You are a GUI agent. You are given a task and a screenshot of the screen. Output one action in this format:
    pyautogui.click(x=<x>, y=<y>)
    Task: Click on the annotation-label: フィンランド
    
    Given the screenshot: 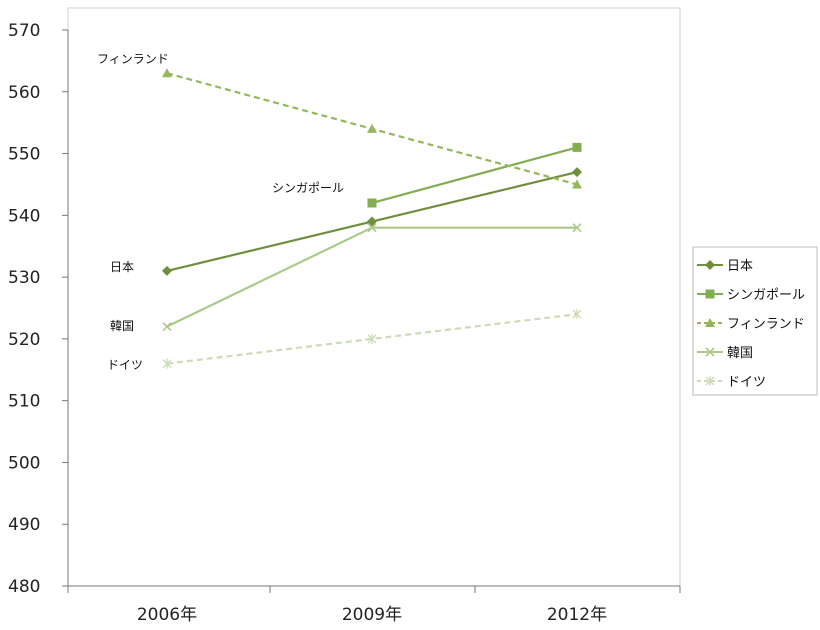 What is the action you would take?
    pyautogui.click(x=133, y=59)
    